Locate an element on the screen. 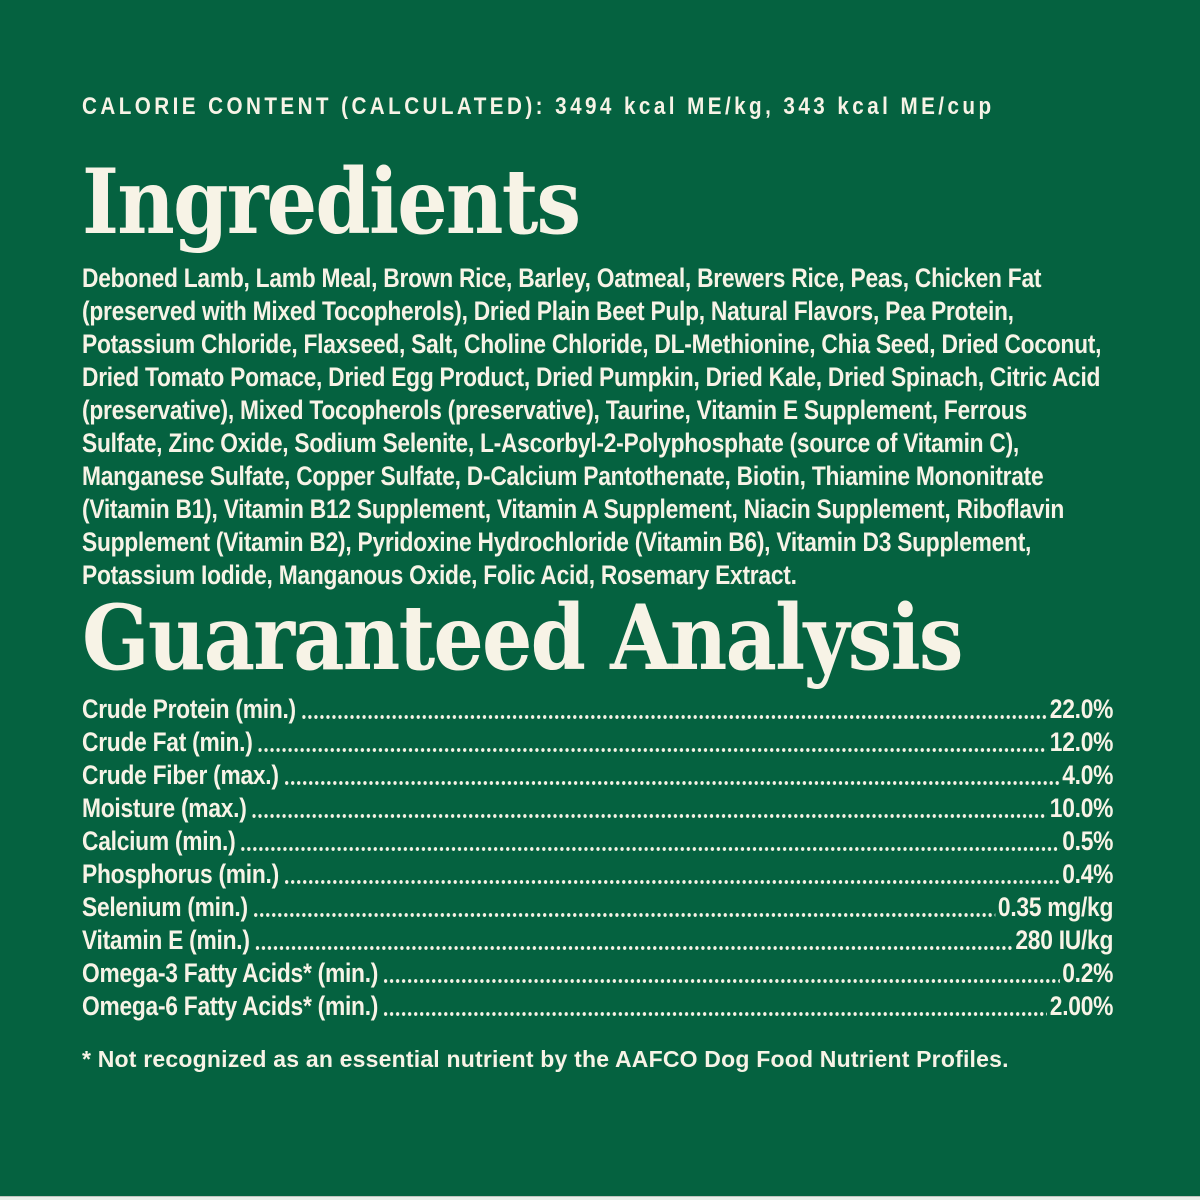  analysis-row: Phosphorus (min.) 0.4% is located at coordinates (597, 874).